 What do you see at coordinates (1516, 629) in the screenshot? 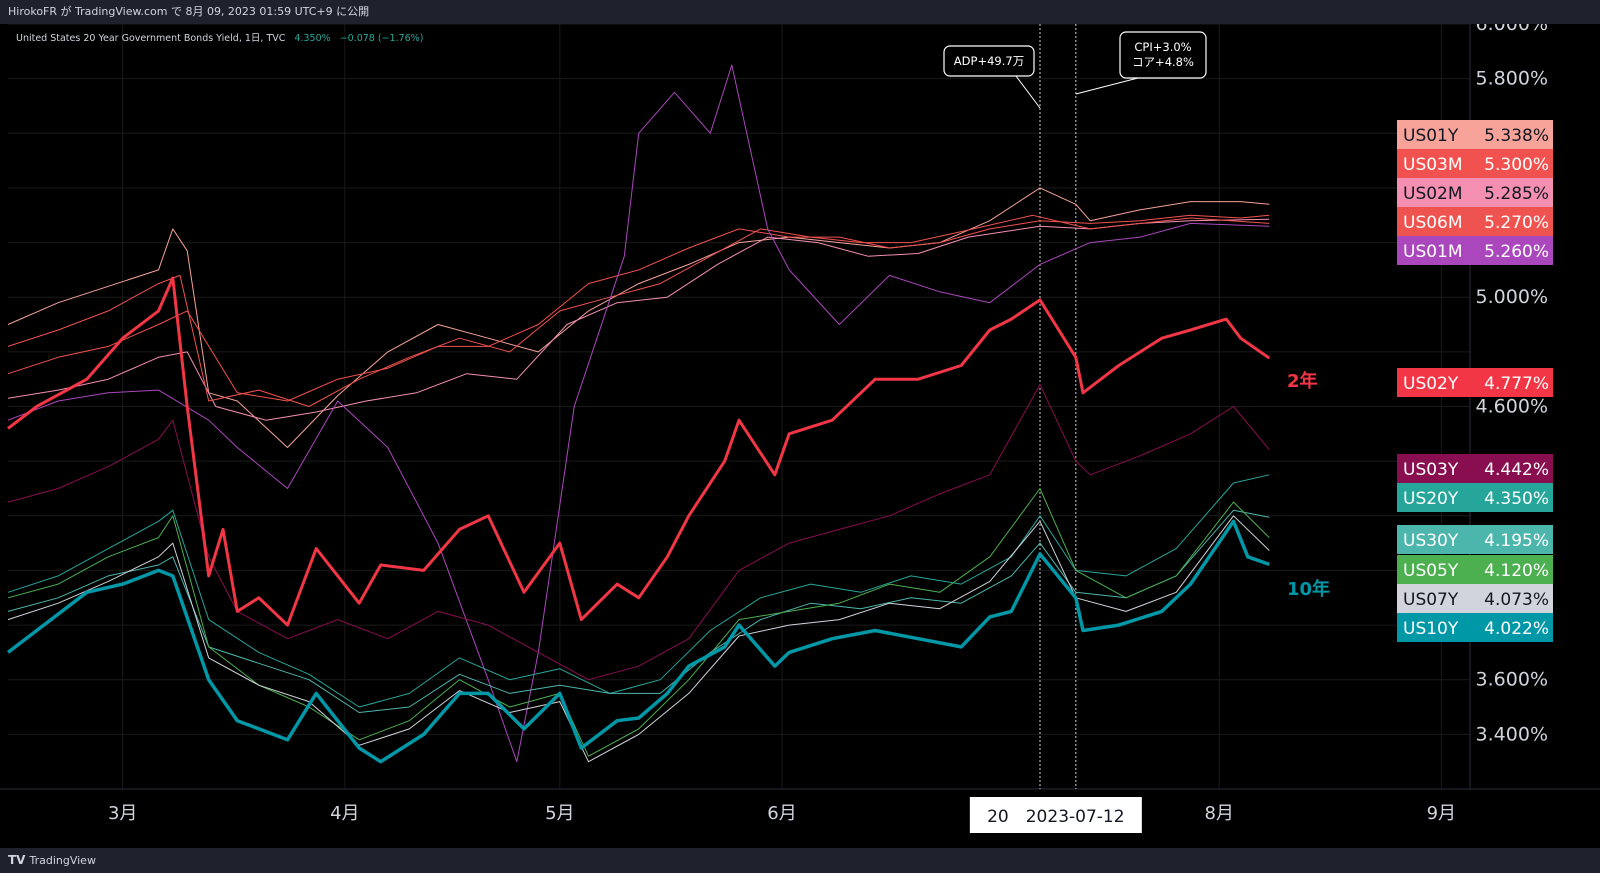
I see `price-label-value: 4.022%` at bounding box center [1516, 629].